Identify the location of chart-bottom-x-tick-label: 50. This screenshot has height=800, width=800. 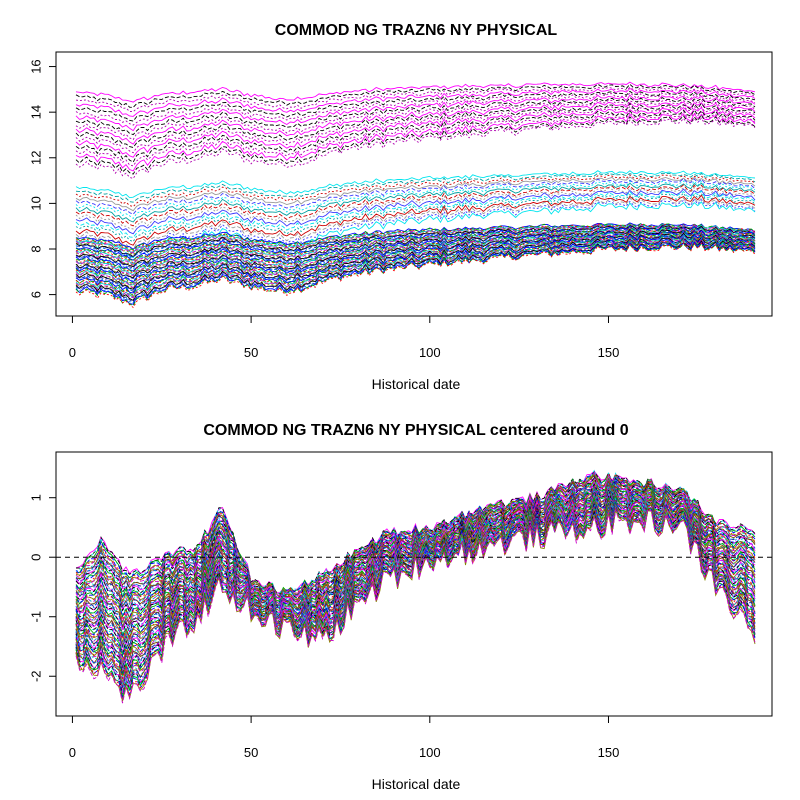
(251, 752).